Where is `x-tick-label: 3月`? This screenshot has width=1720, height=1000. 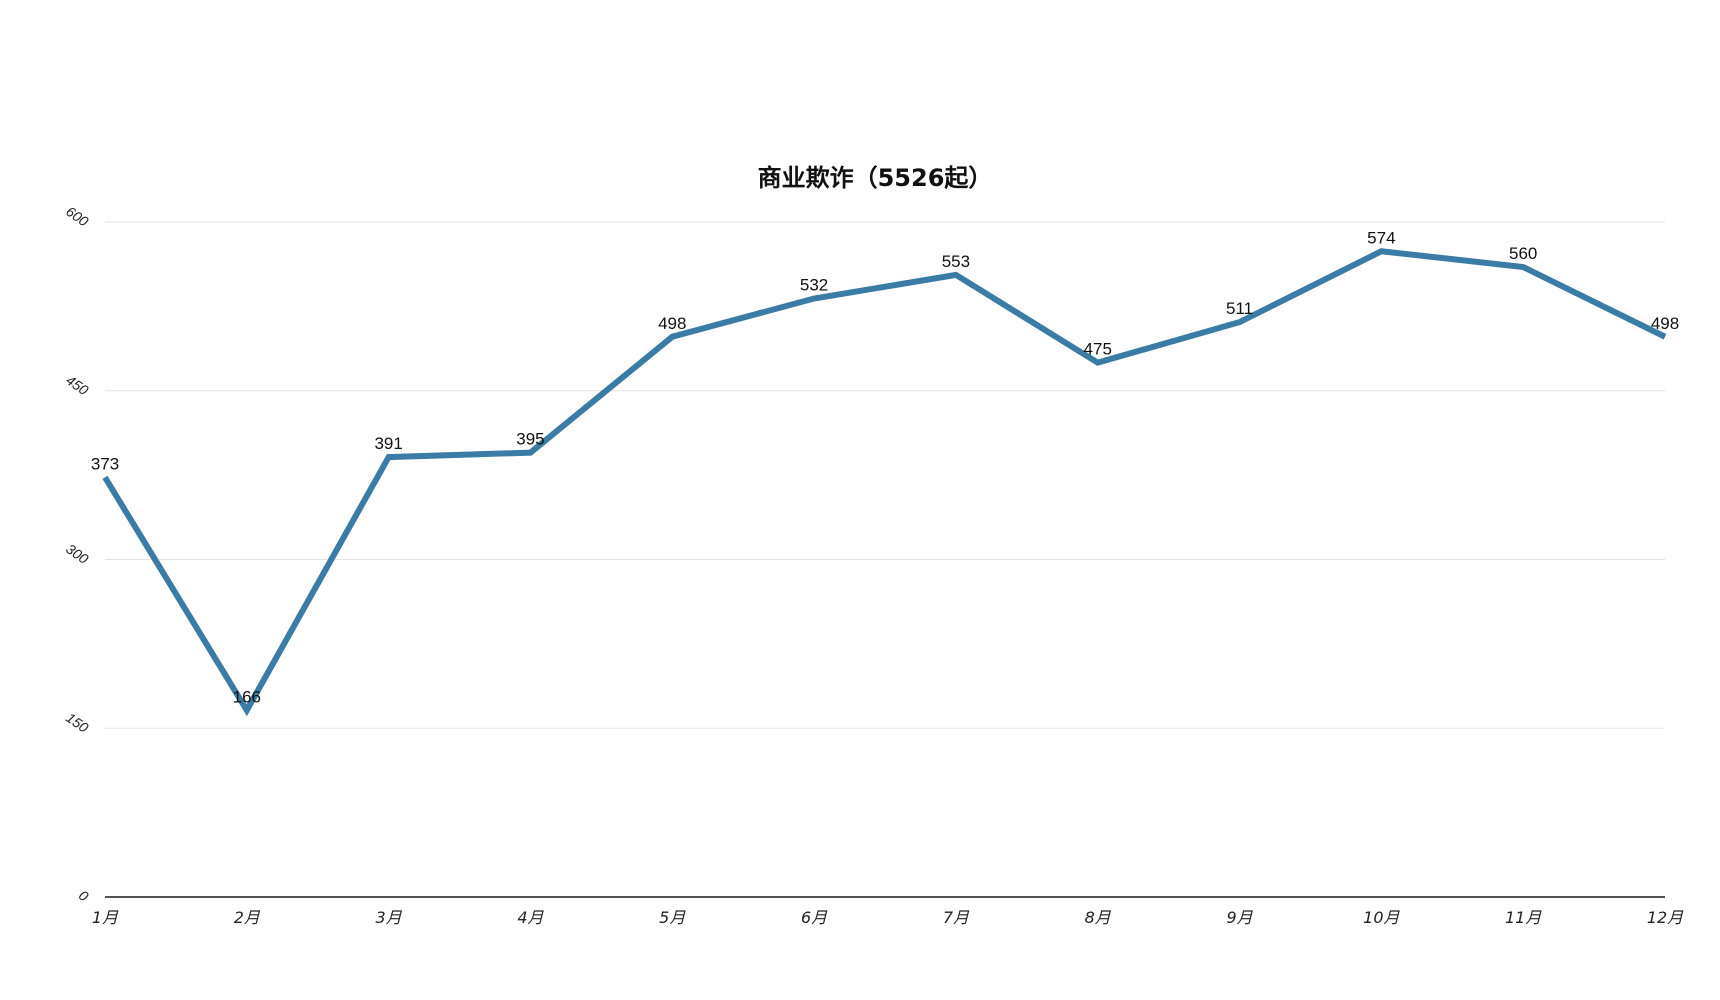 x-tick-label: 3月 is located at coordinates (389, 917).